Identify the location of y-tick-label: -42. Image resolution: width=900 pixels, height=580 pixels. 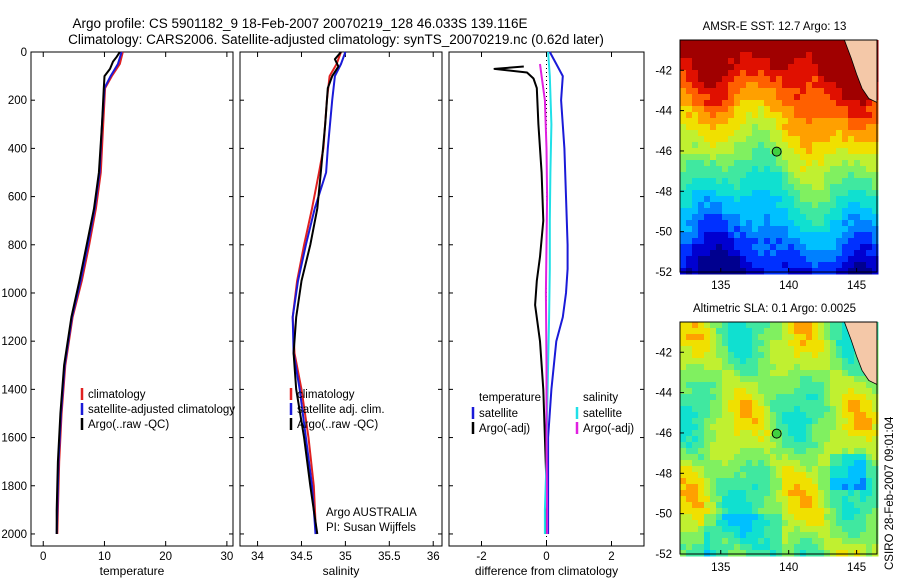
(663, 71).